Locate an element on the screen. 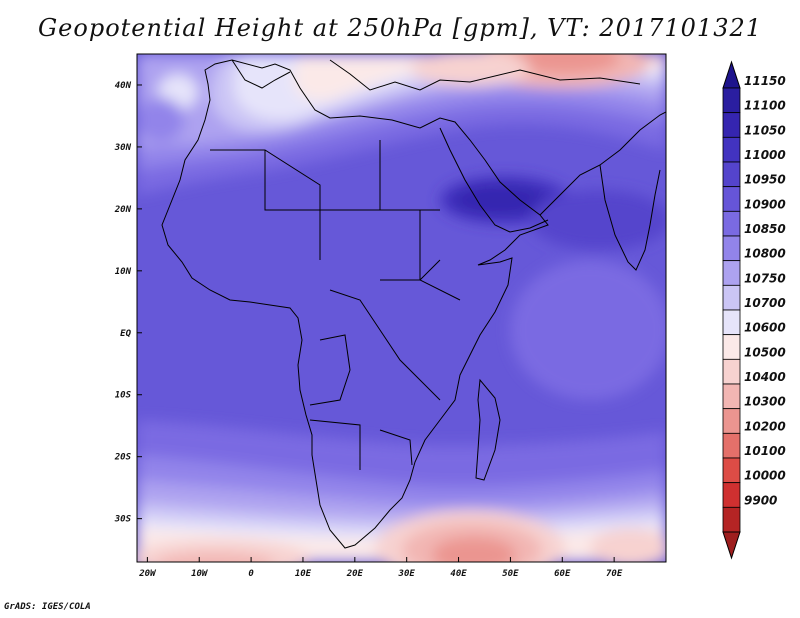 The height and width of the screenshot is (618, 800). latitude-ticks: 40N 30N 20N 10N EQ 10S 20S 30S is located at coordinates (128, 303).